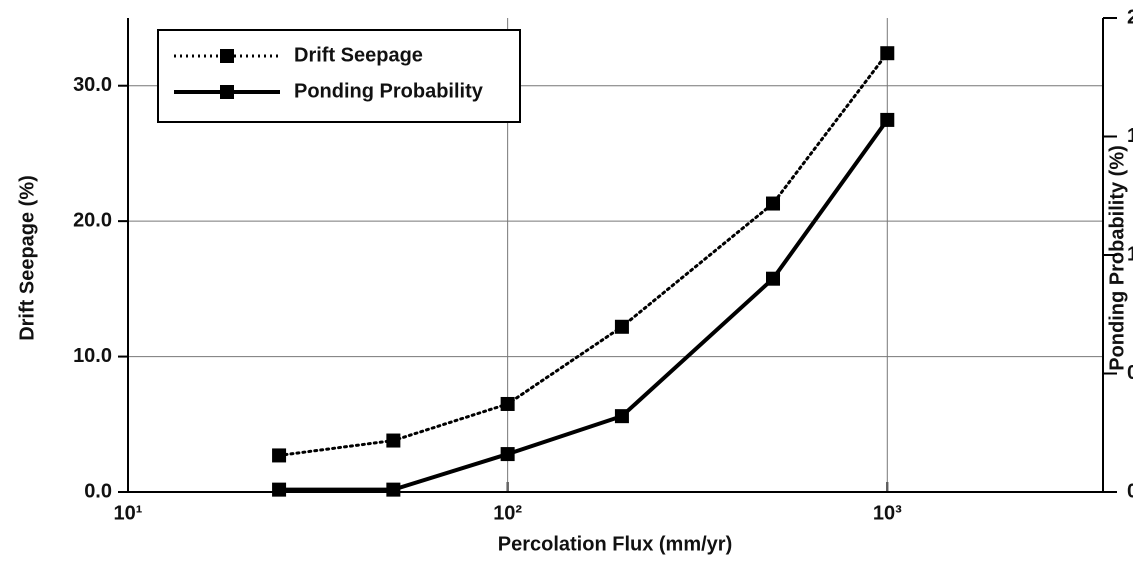 The width and height of the screenshot is (1133, 565). What do you see at coordinates (92, 85) in the screenshot?
I see `y-tick-label: 30.0` at bounding box center [92, 85].